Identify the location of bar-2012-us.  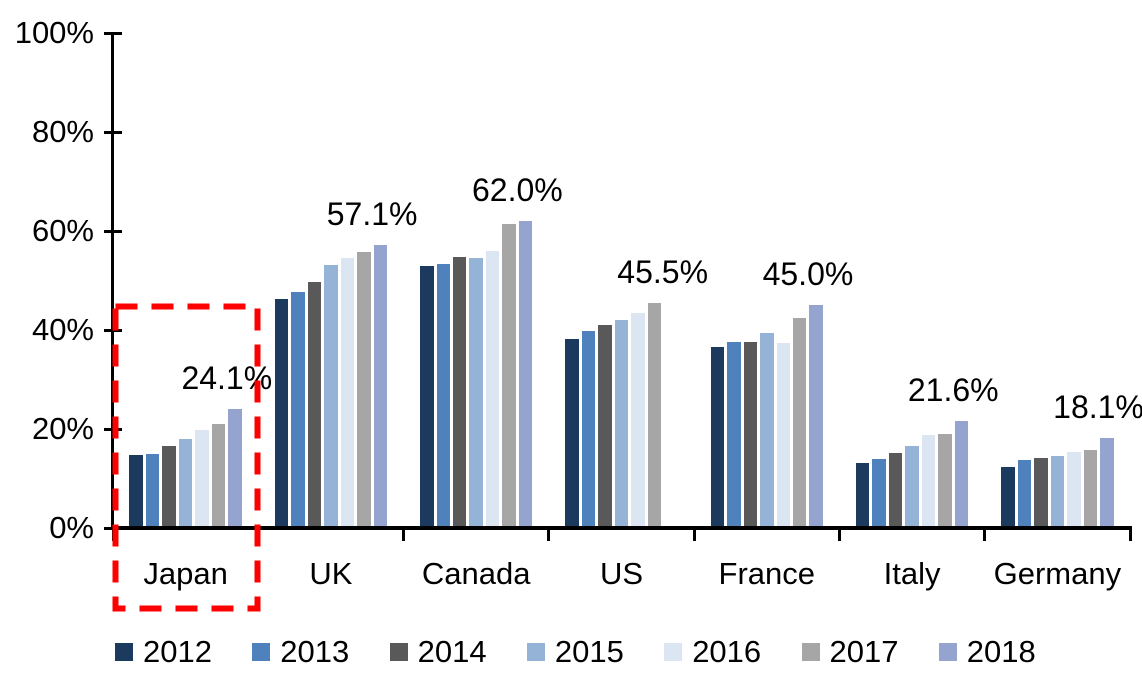
(572, 433).